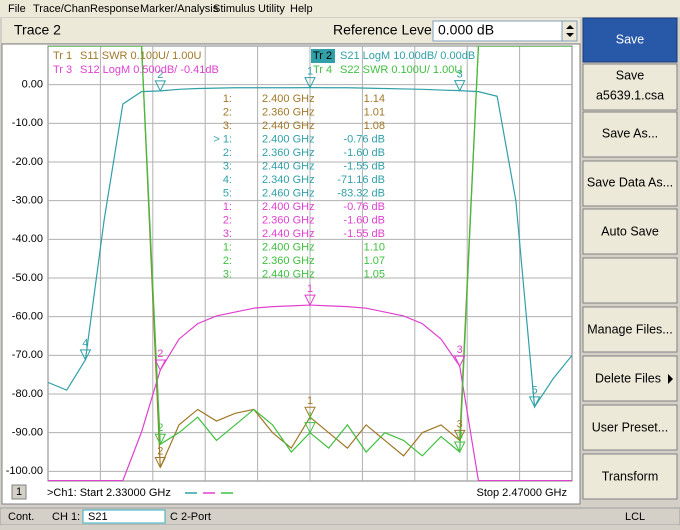 This screenshot has height=530, width=680. Describe the element at coordinates (27, 162) in the screenshot. I see `y-tick-label: -20.00` at that location.